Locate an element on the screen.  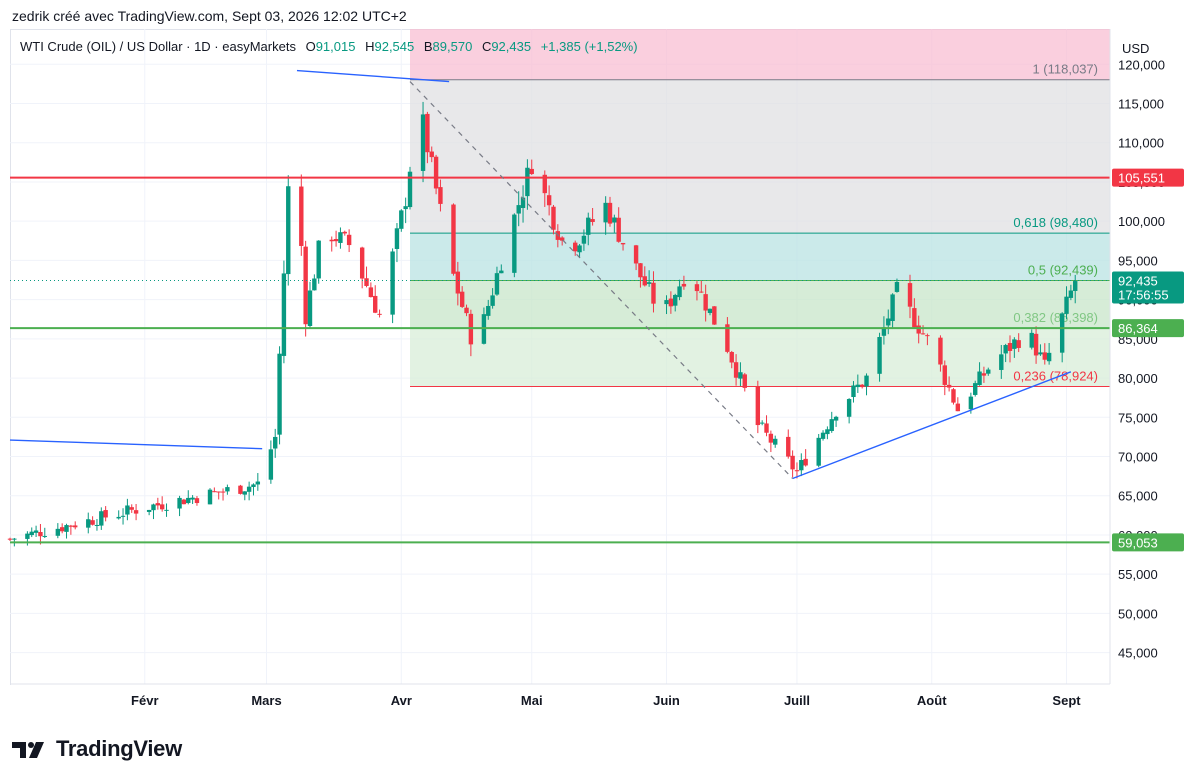
y-tick-label: 65,000 is located at coordinates (1138, 496).